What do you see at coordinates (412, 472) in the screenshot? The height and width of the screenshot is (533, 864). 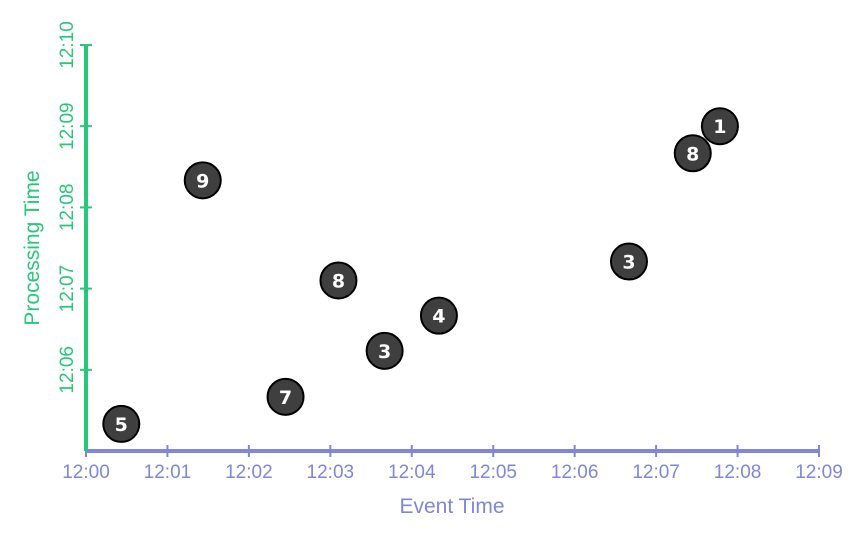 I see `x-tick-label: 12:04` at bounding box center [412, 472].